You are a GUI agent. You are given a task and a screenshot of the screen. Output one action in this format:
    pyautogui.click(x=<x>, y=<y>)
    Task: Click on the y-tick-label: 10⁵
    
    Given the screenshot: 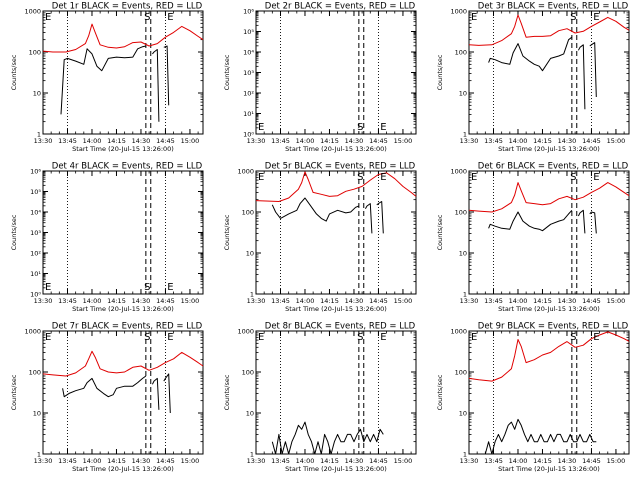 What is the action you would take?
    pyautogui.click(x=248, y=32)
    